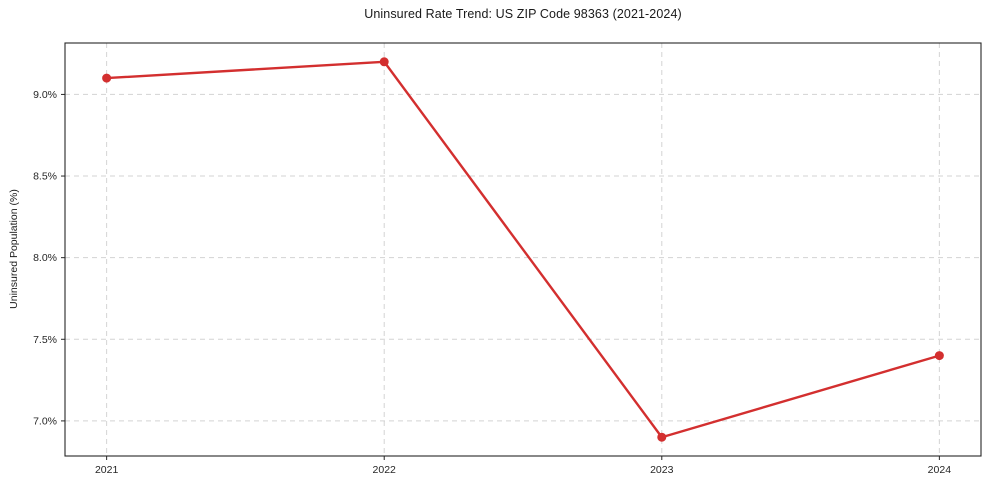 The width and height of the screenshot is (989, 490). Describe the element at coordinates (45, 95) in the screenshot. I see `y-tick-label: 9.0%` at that location.